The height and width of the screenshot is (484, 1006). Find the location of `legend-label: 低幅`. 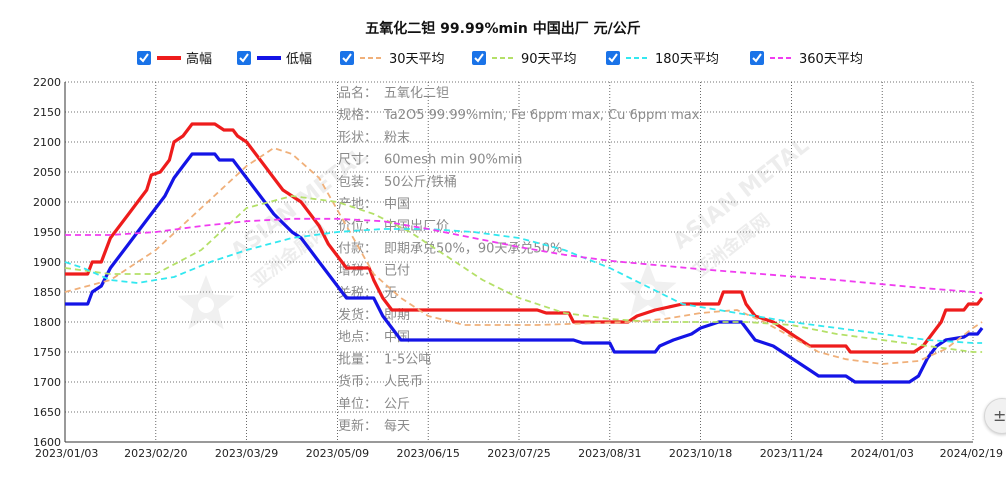

legend-label: 低幅 is located at coordinates (299, 59).